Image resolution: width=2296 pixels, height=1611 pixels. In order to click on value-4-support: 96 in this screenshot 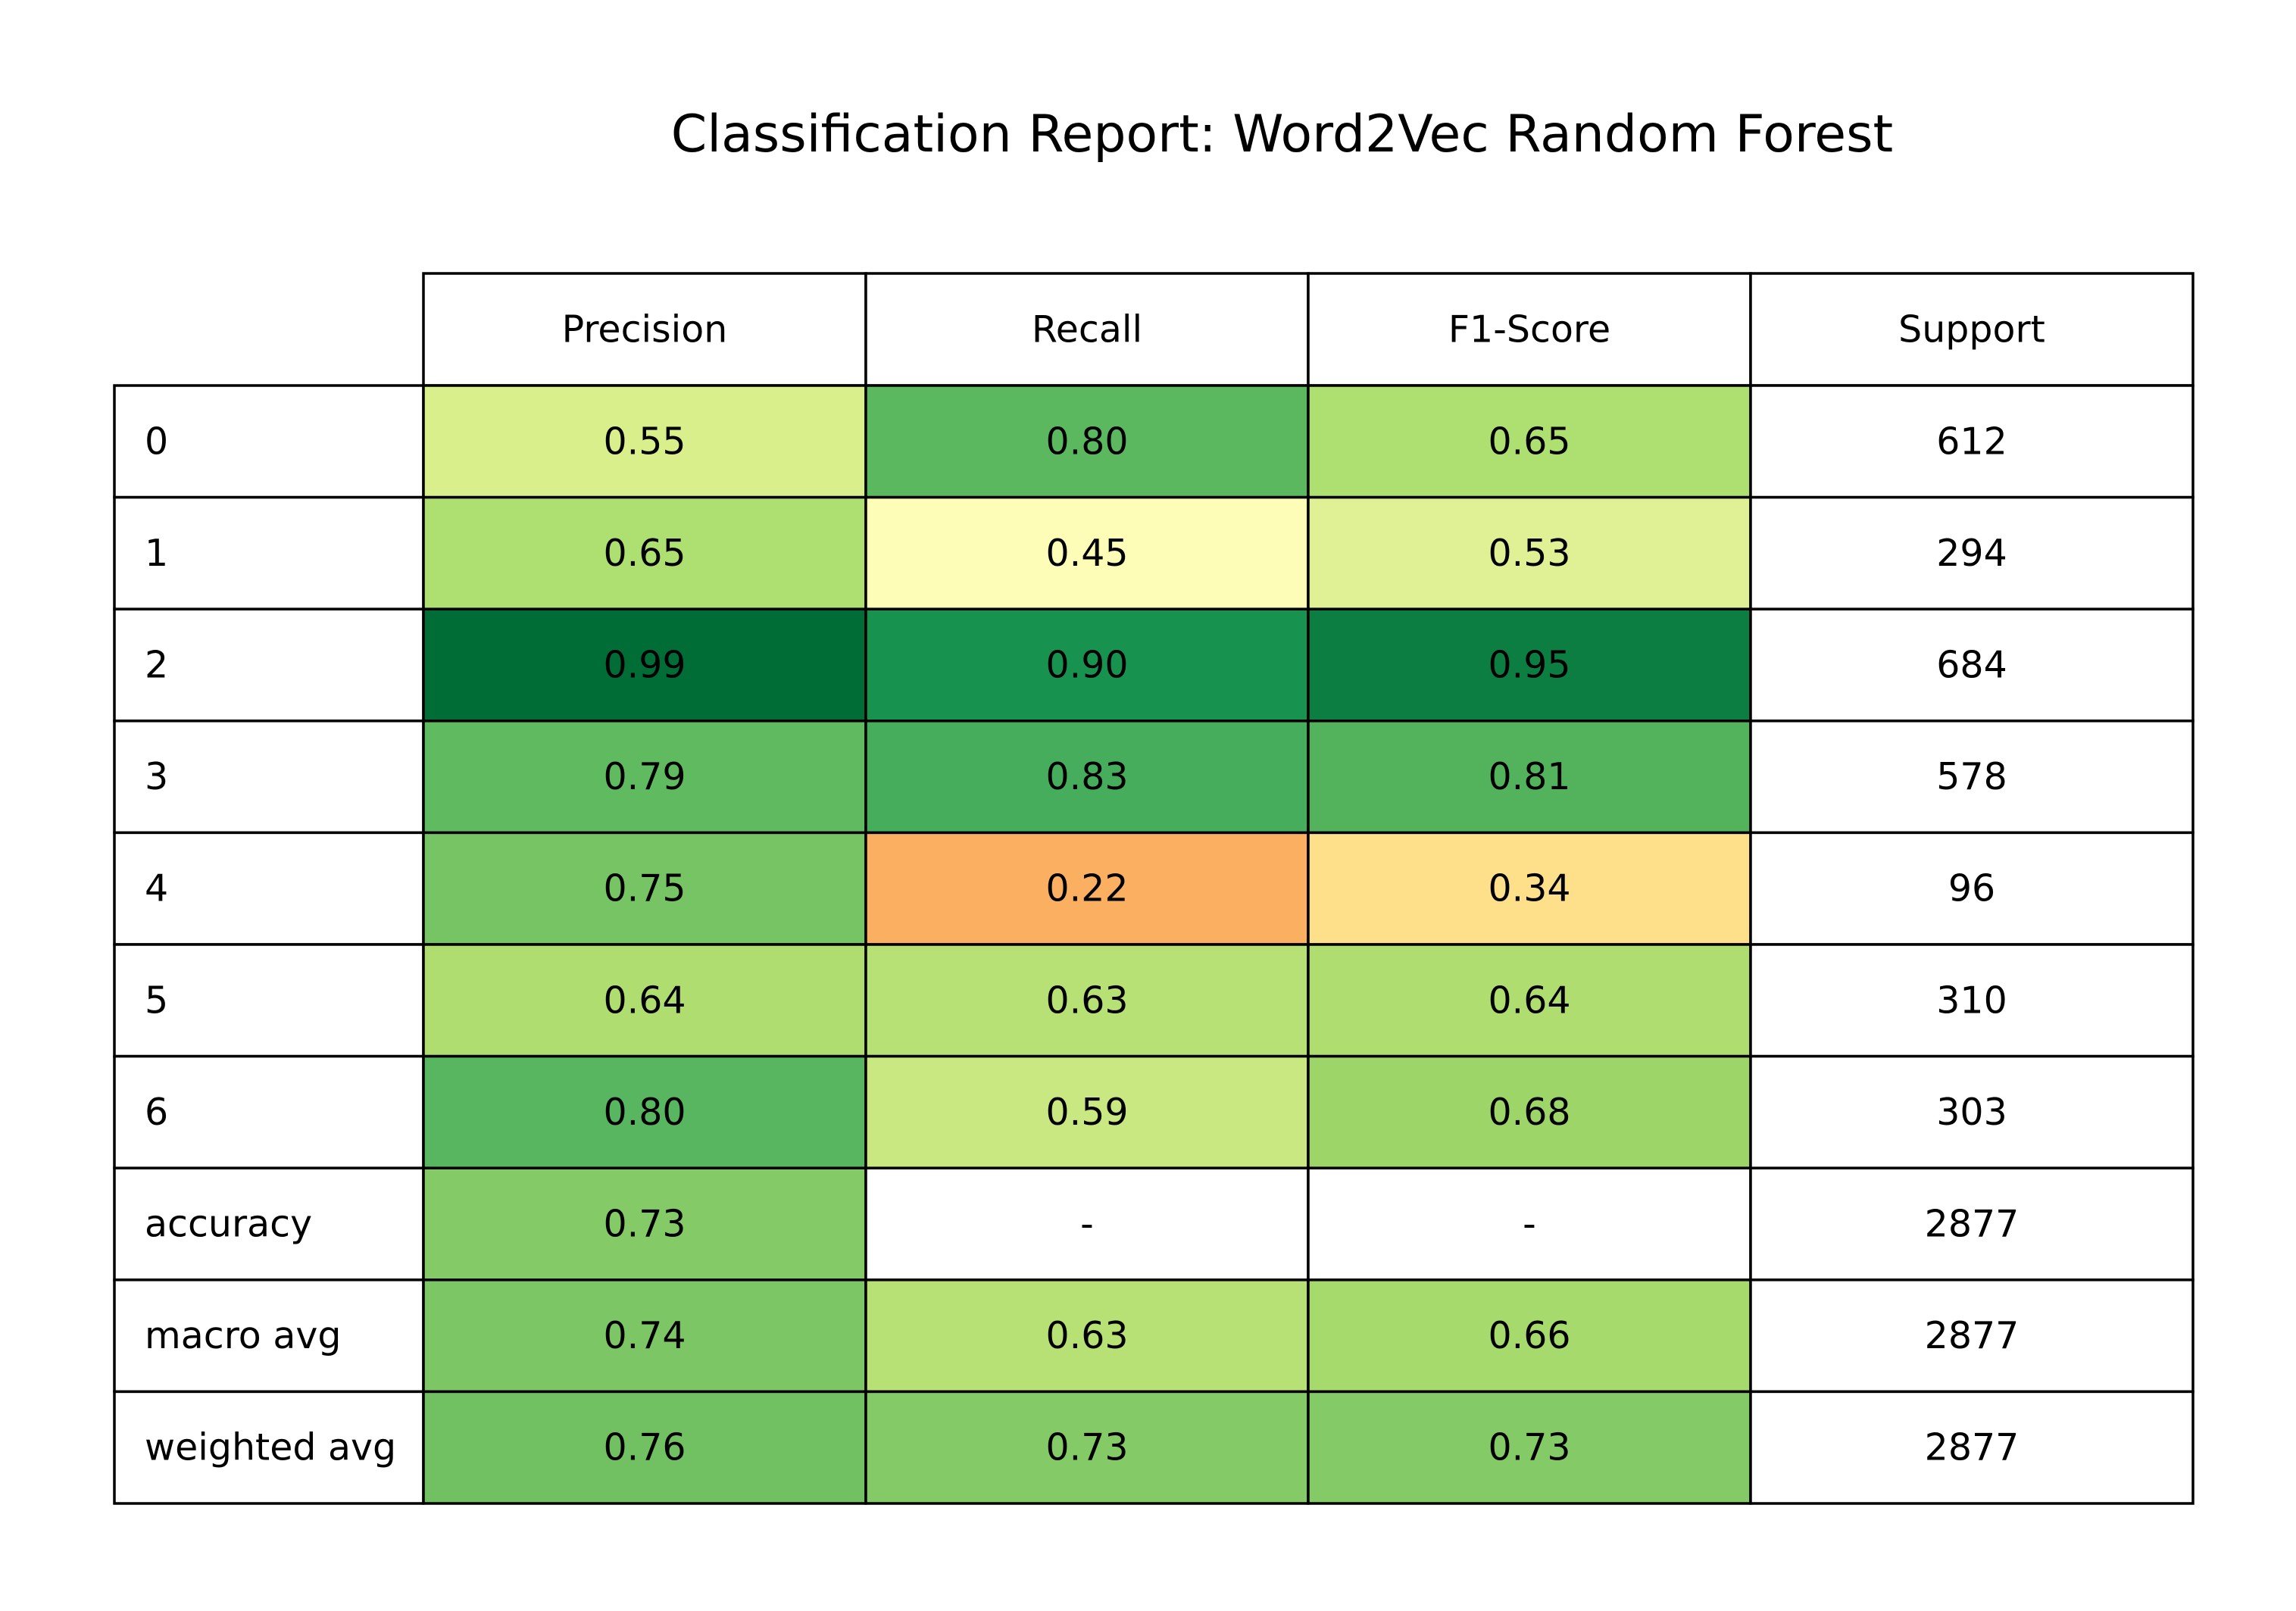, I will do `click(1971, 889)`.